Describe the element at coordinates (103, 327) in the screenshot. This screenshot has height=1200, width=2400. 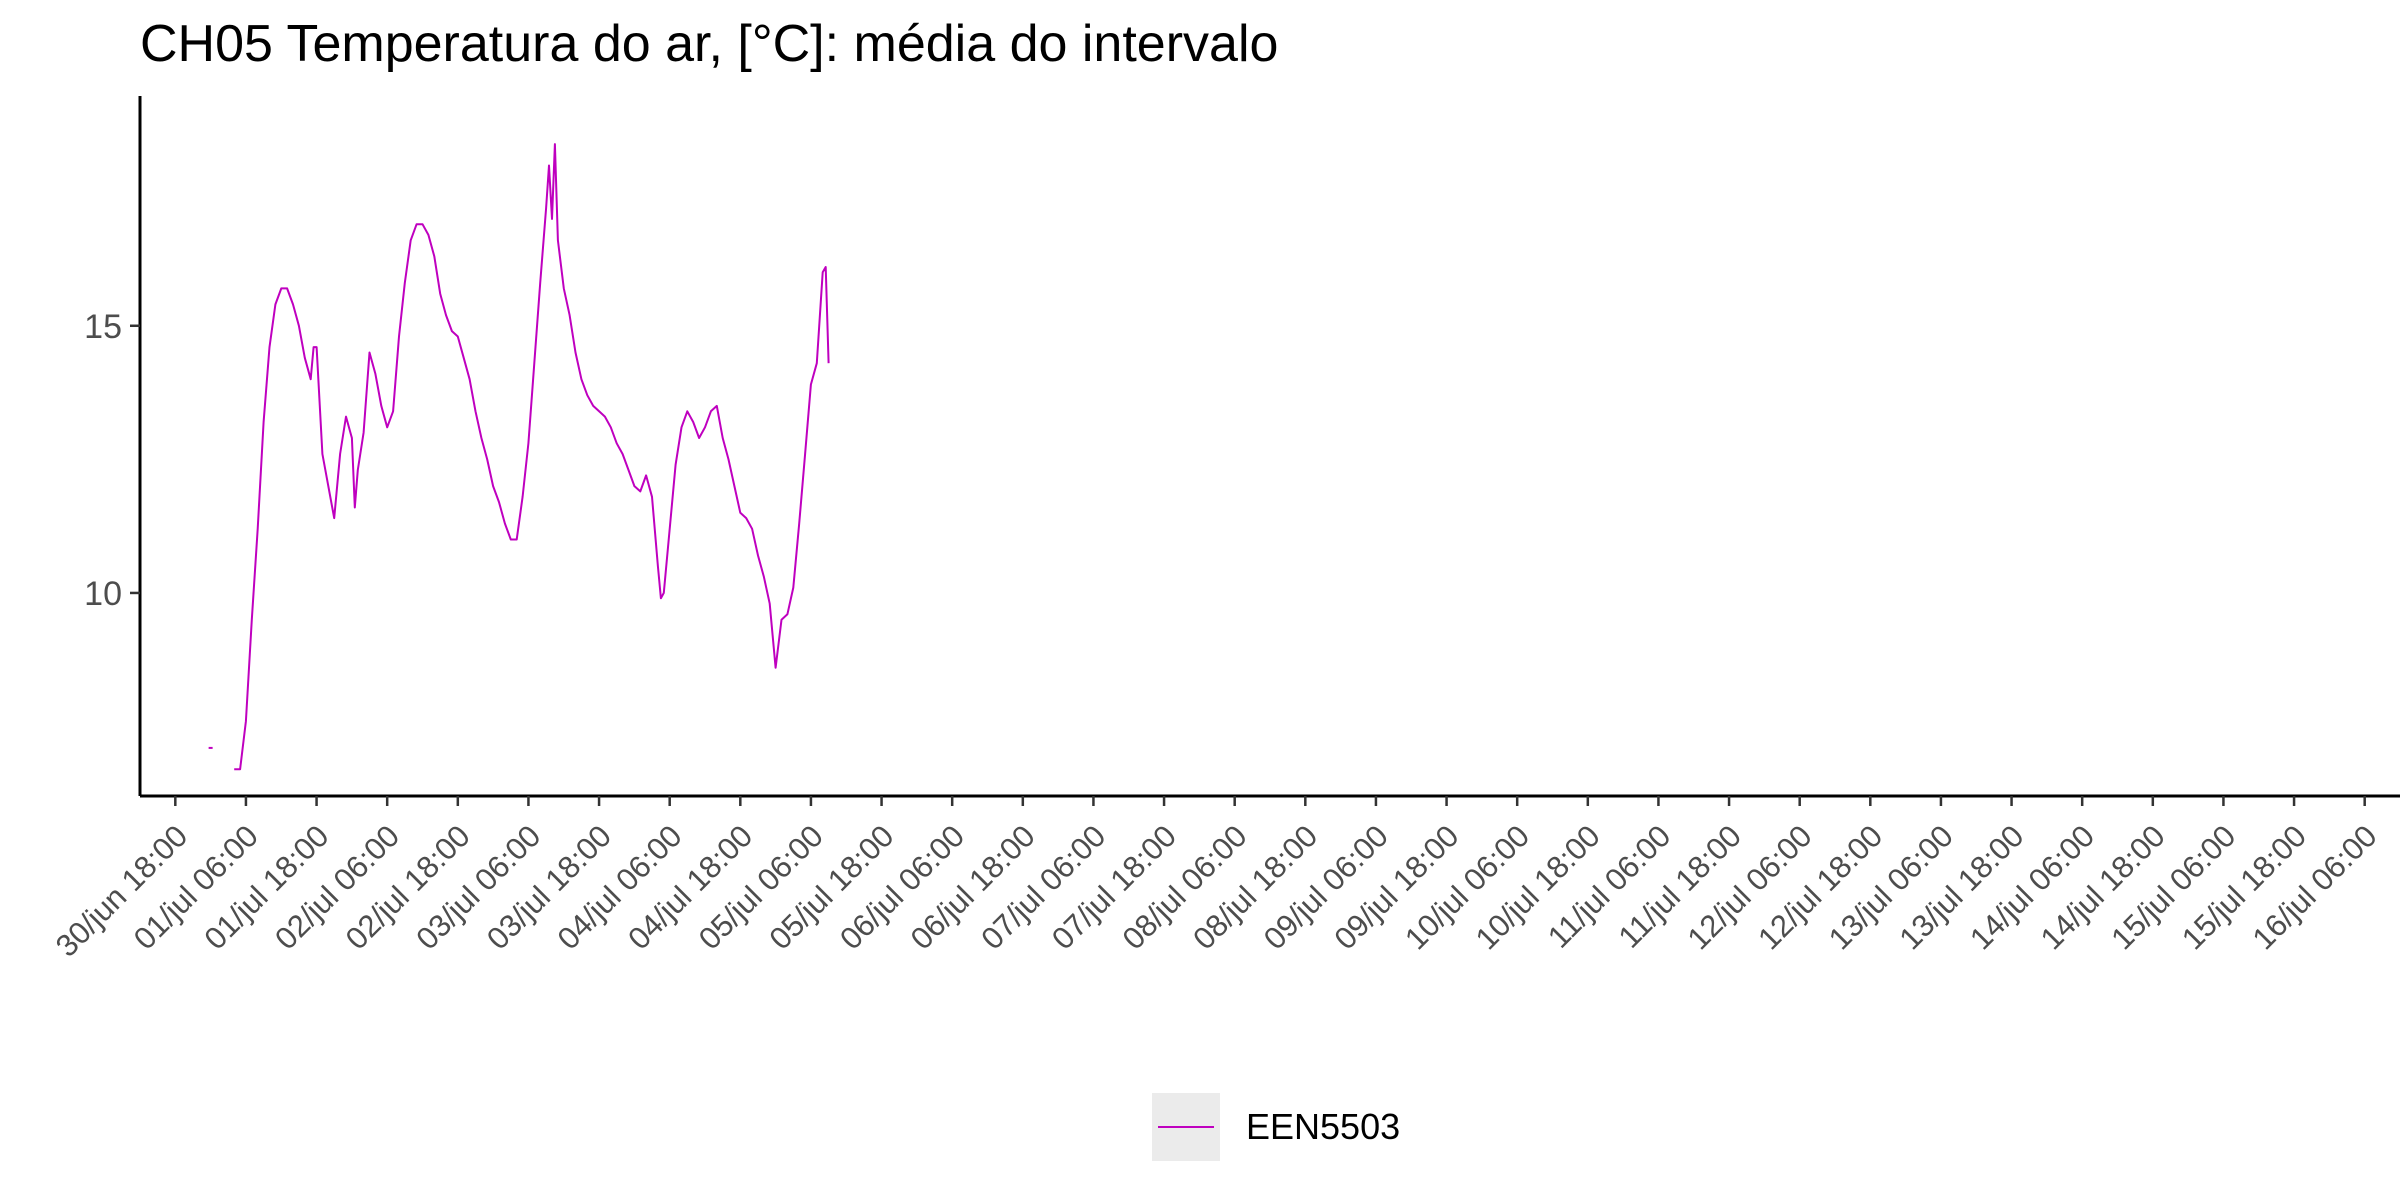
I see `y-tick-label: 15` at that location.